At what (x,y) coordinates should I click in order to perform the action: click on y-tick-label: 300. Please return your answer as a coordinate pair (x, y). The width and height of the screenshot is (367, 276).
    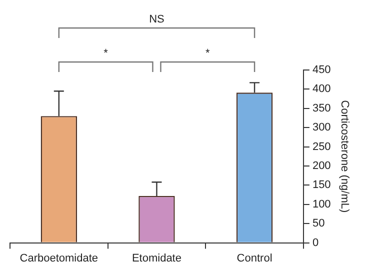
    Looking at the image, I should click on (321, 128).